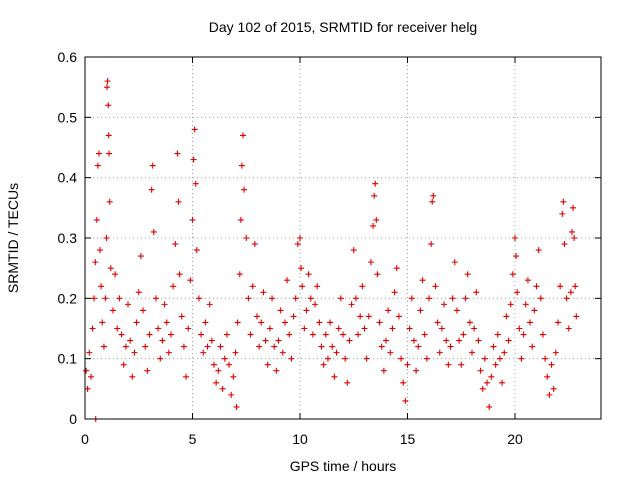 The height and width of the screenshot is (480, 640). What do you see at coordinates (68, 298) in the screenshot?
I see `y-tick-label: 0.2` at bounding box center [68, 298].